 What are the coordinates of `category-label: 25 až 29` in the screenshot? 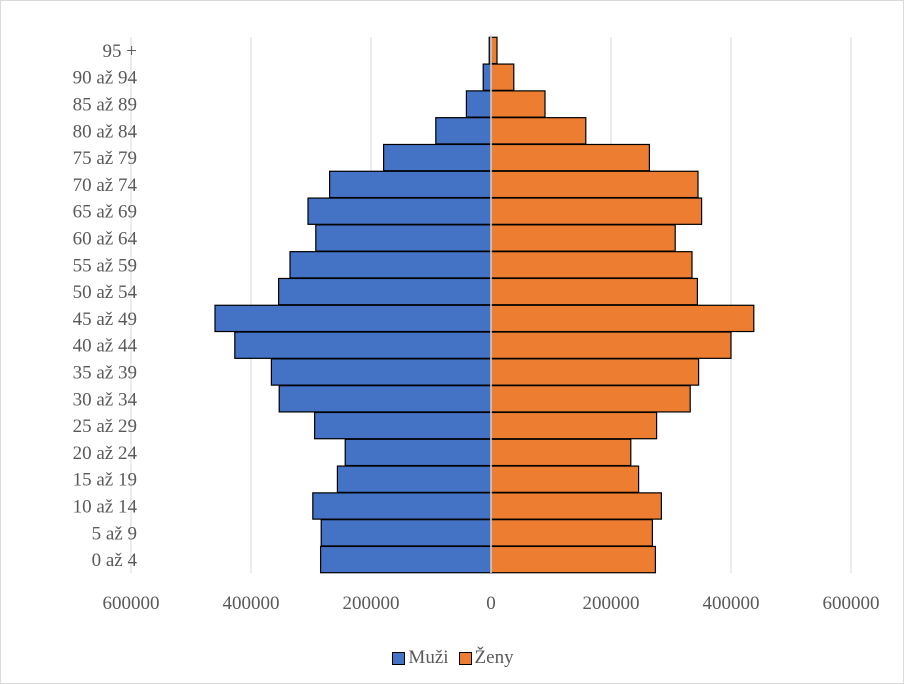 It's located at (105, 426).